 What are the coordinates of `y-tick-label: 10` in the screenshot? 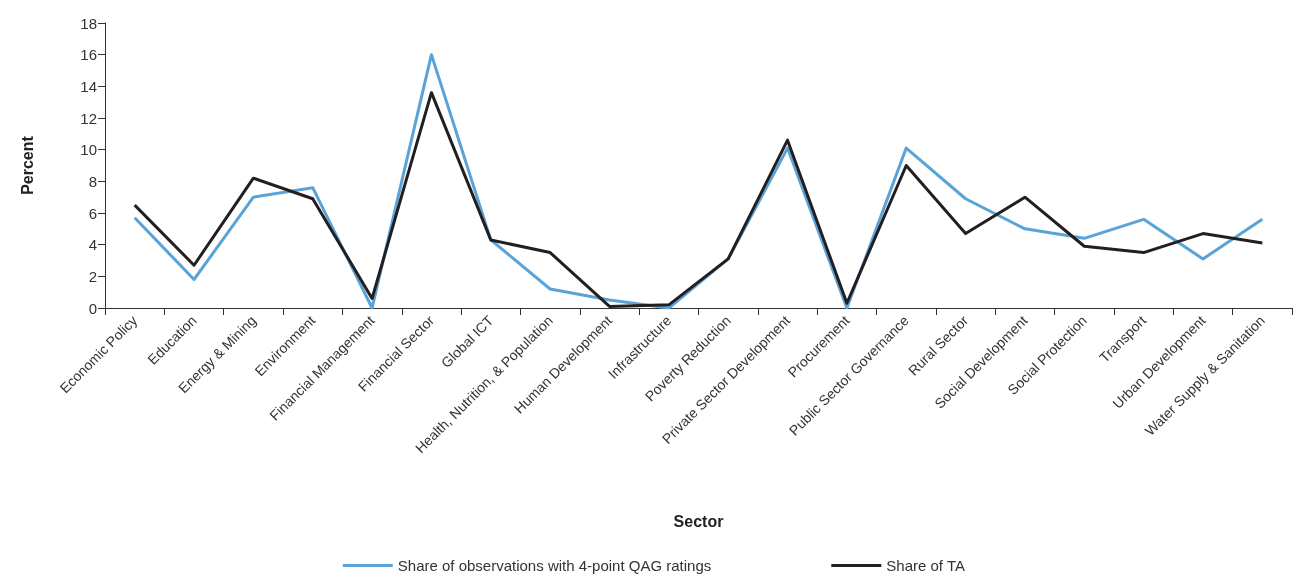 It's located at (88, 150).